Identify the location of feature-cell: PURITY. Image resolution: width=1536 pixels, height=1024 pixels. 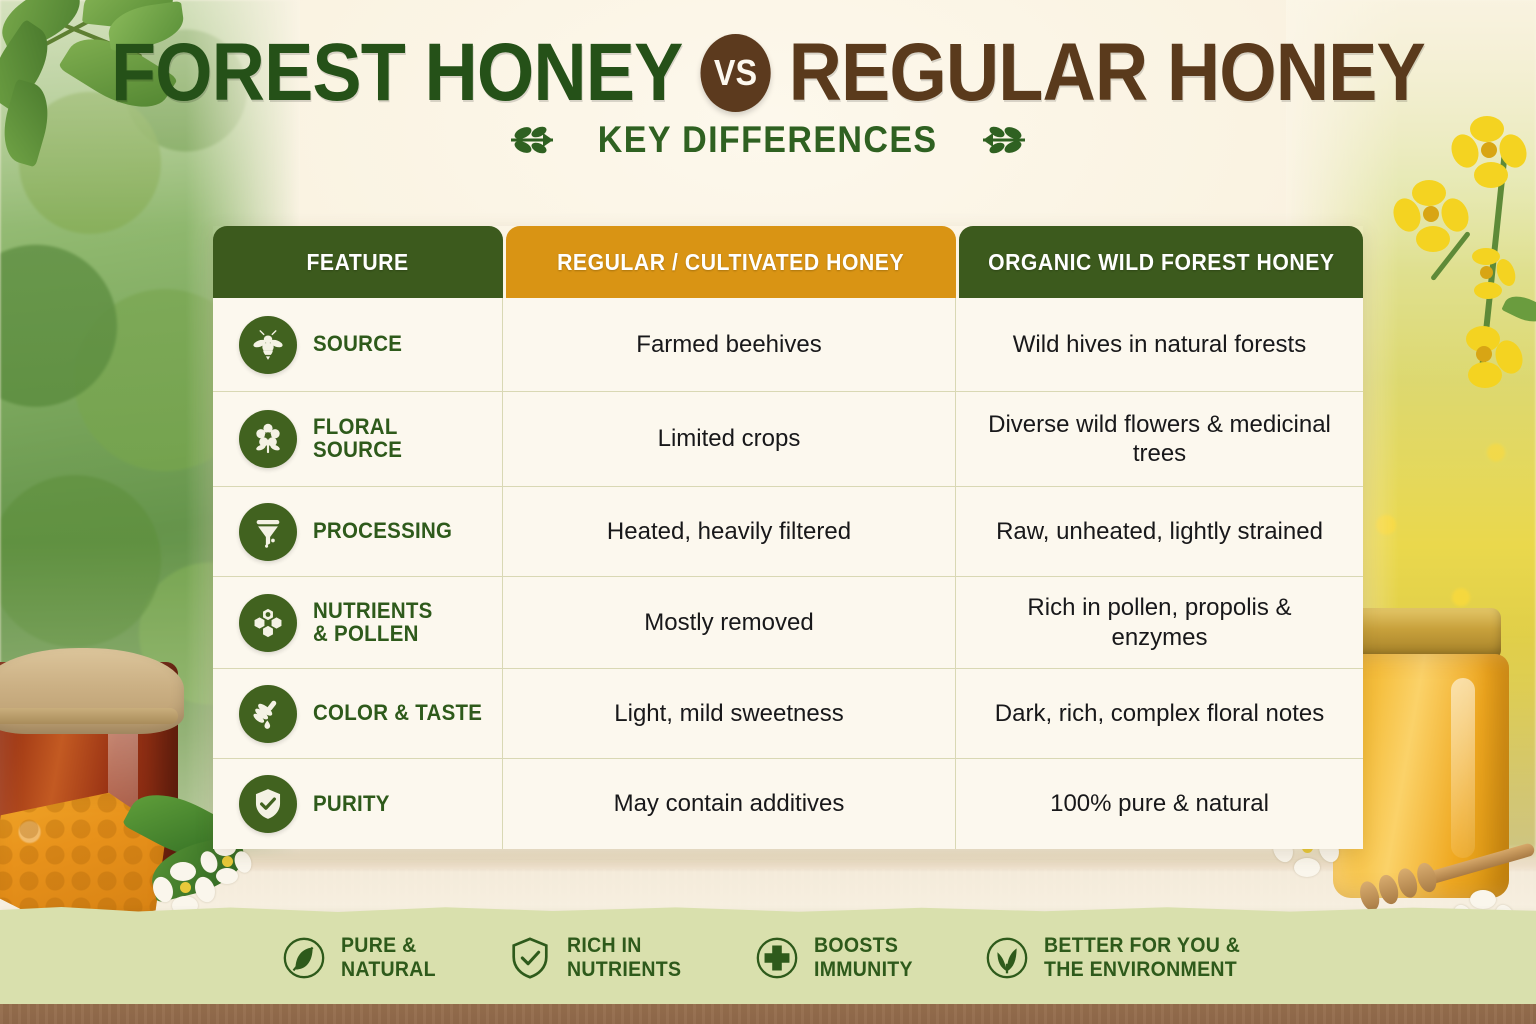
(358, 804).